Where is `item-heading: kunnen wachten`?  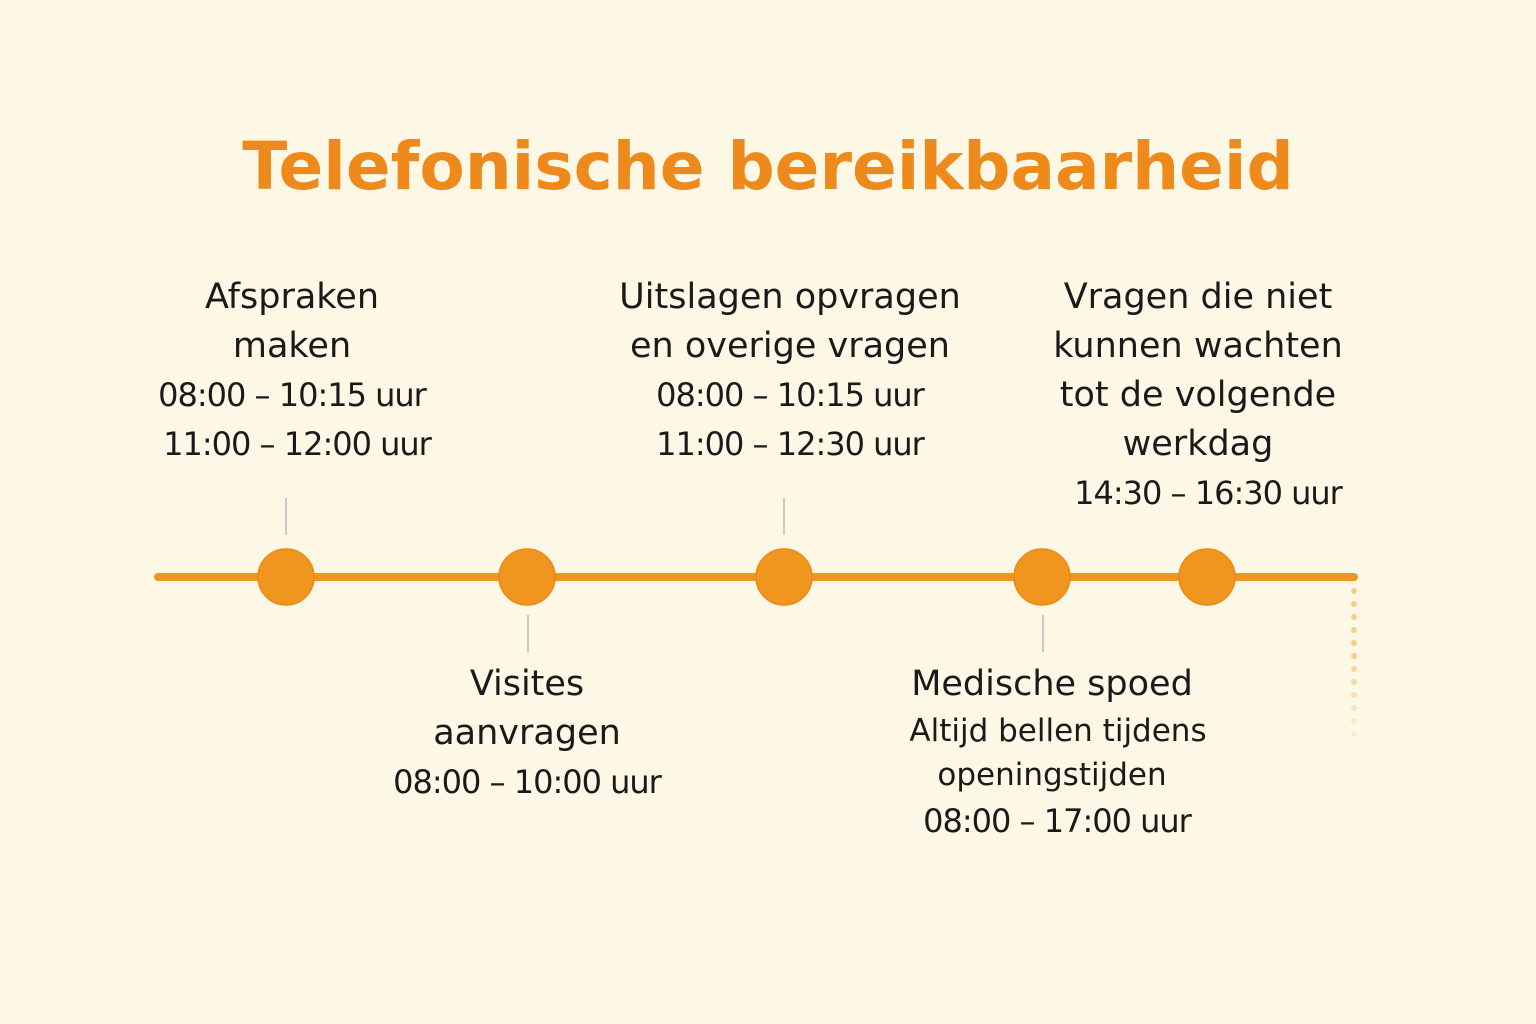
item-heading: kunnen wachten is located at coordinates (1198, 346).